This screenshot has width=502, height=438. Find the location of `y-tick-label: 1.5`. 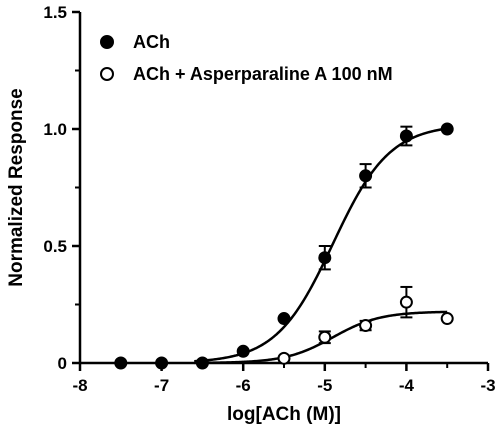

y-tick-label: 1.5 is located at coordinates (55, 12).